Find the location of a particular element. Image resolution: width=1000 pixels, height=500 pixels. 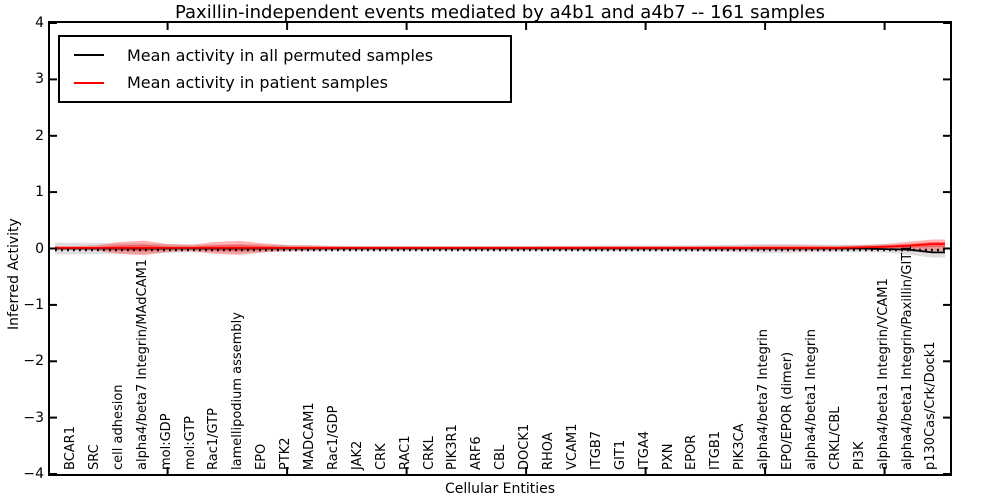

x-tick-label: p130Cas/Crk/Dock1 is located at coordinates (930, 405).